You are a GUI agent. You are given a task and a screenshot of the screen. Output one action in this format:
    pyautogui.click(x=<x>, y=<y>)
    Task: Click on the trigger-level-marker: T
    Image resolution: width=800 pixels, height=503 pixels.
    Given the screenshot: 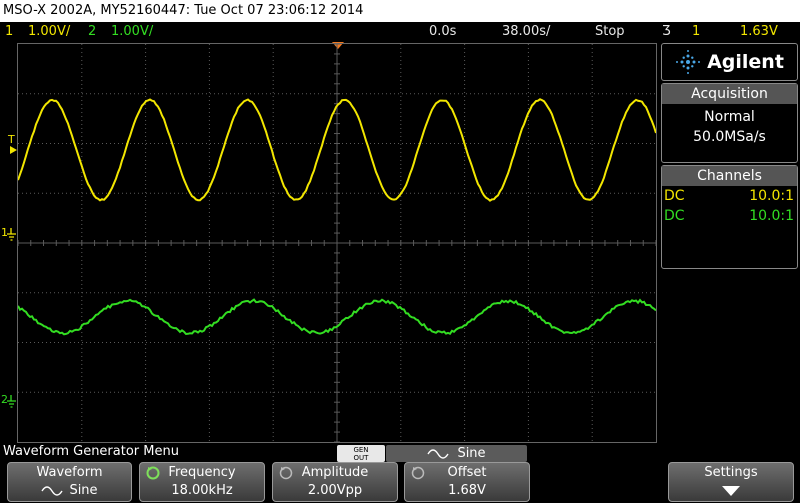 What is the action you would take?
    pyautogui.click(x=11, y=139)
    